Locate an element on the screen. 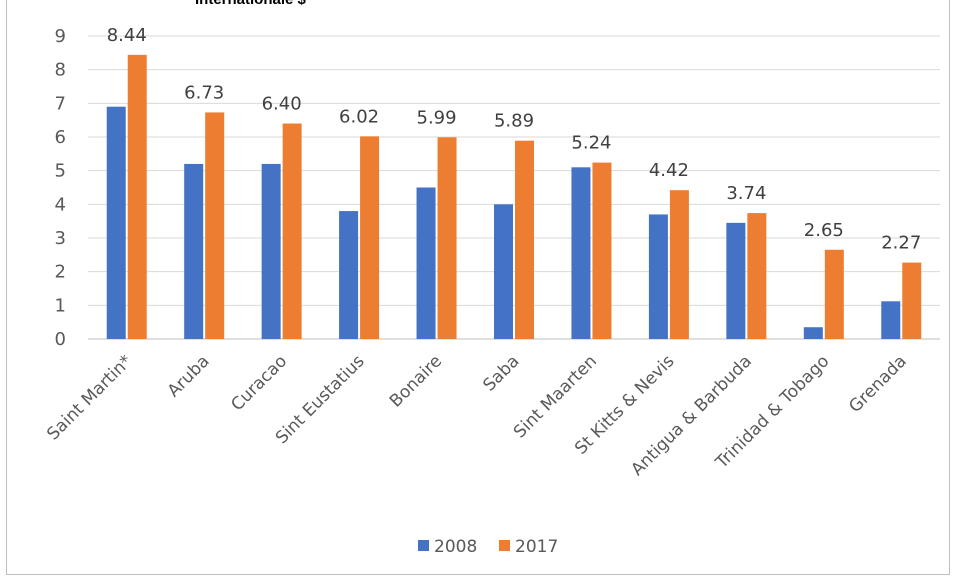  legend-swatch-2017 is located at coordinates (504, 545).